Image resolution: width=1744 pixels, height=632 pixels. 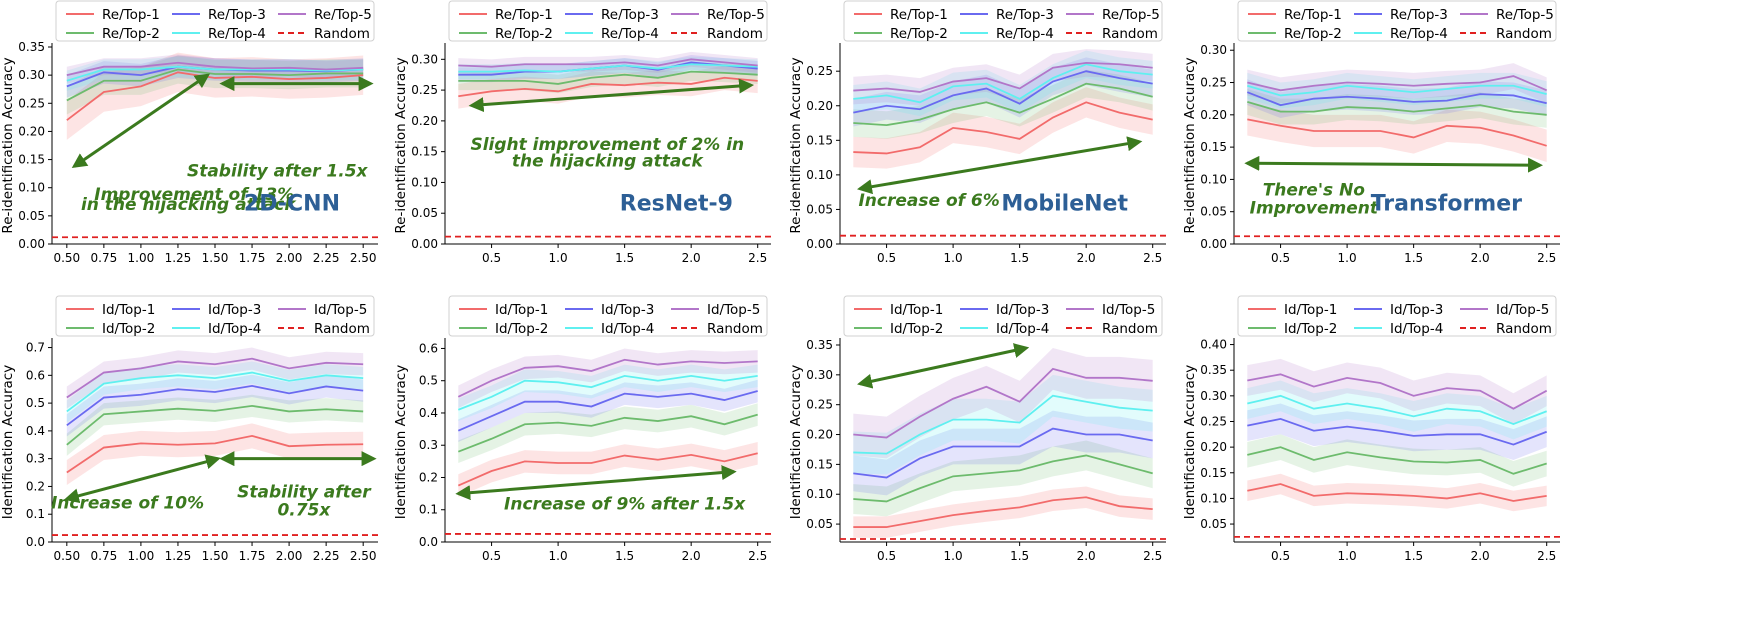 I want to click on x-tick-label: 2.5, so click(x=1152, y=258).